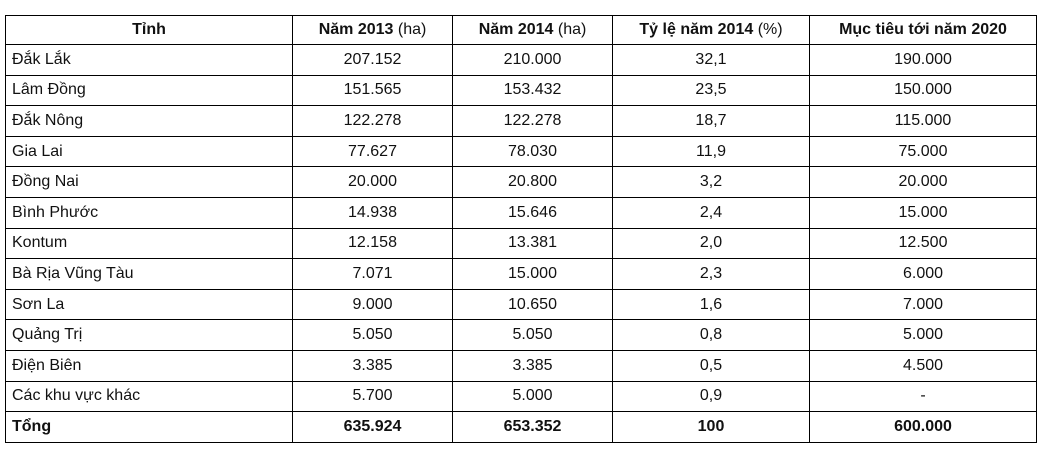 The image size is (1040, 453). Describe the element at coordinates (923, 121) in the screenshot. I see `cell-target-2020: 115.000` at that location.